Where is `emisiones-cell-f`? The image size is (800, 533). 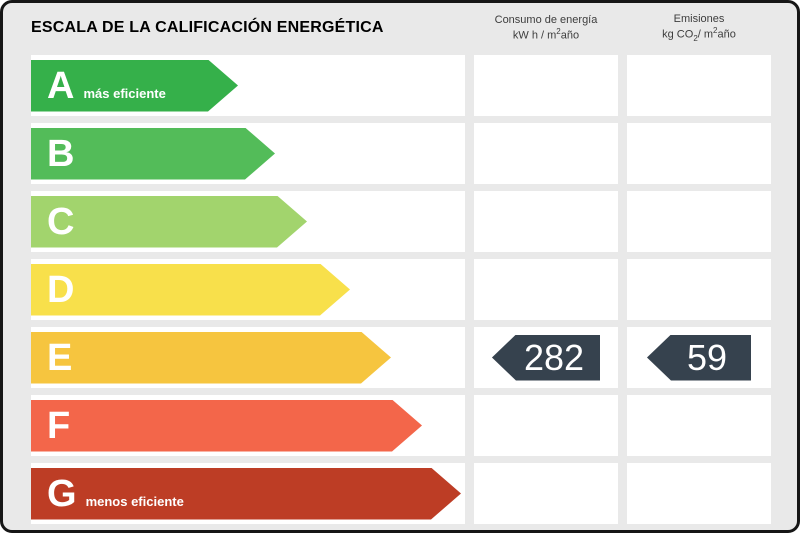
emisiones-cell-f is located at coordinates (699, 425).